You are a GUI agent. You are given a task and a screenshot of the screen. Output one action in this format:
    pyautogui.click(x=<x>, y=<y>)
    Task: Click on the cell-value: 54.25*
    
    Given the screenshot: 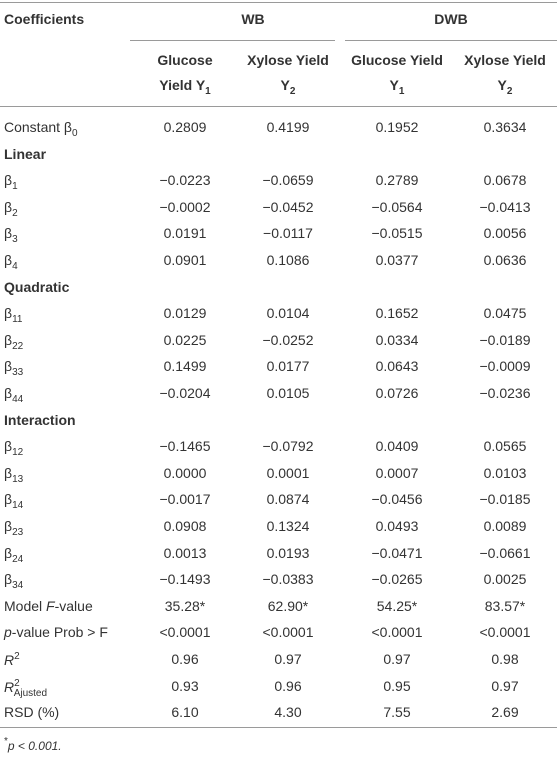 What is the action you would take?
    pyautogui.click(x=397, y=605)
    